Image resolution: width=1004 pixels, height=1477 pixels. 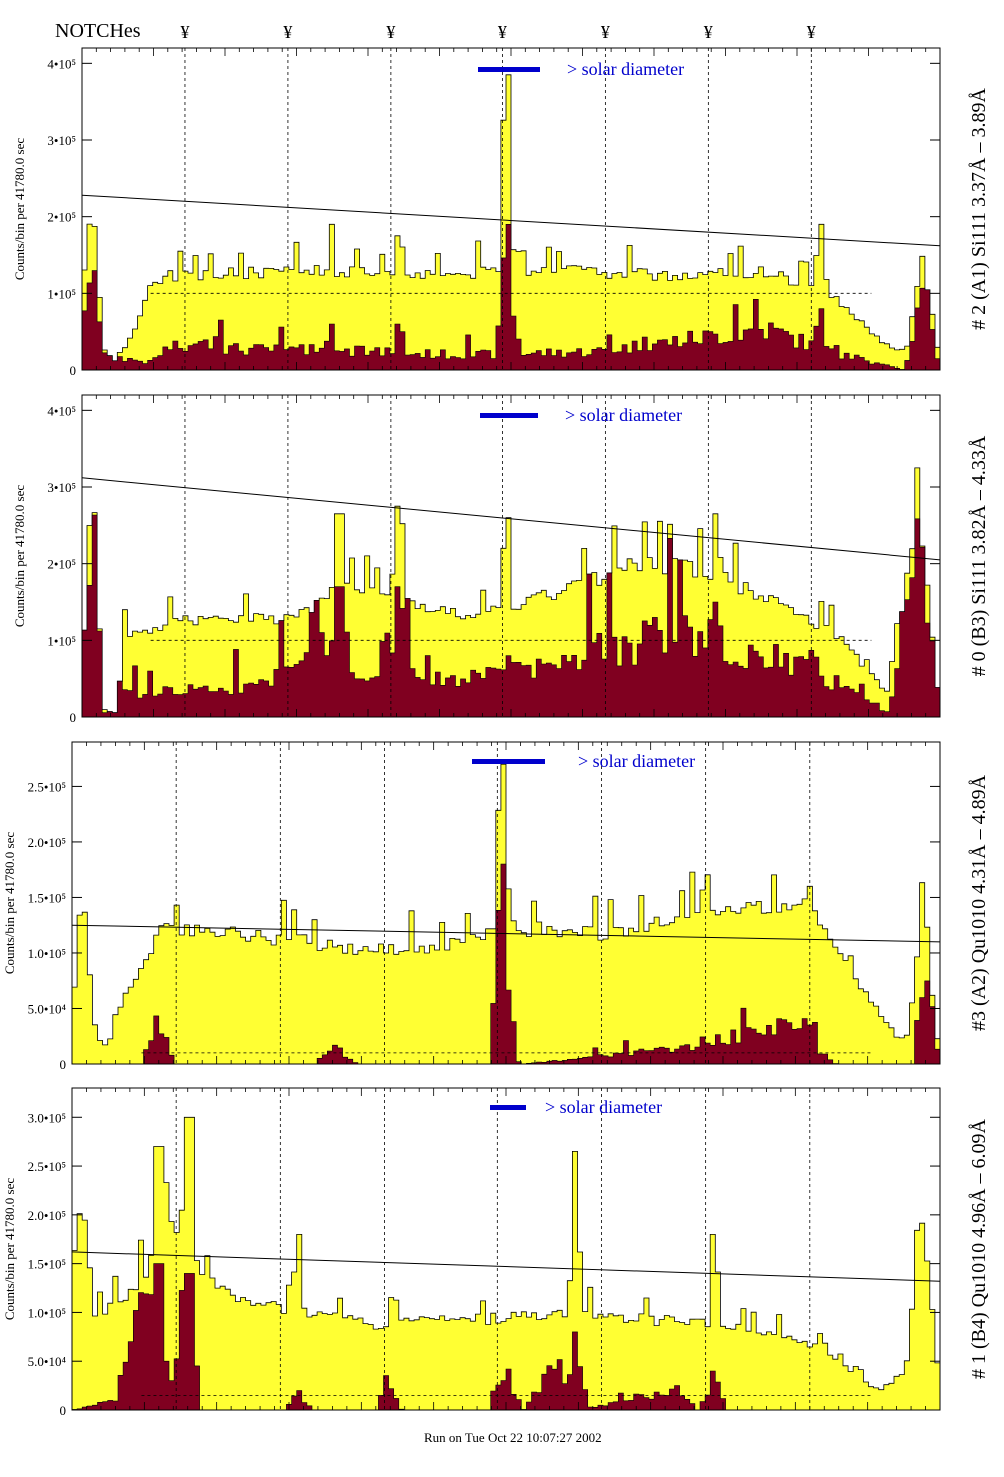 I want to click on run-timestamp: Run on Tue Oct 22 10:07:27 2002, so click(x=513, y=1437).